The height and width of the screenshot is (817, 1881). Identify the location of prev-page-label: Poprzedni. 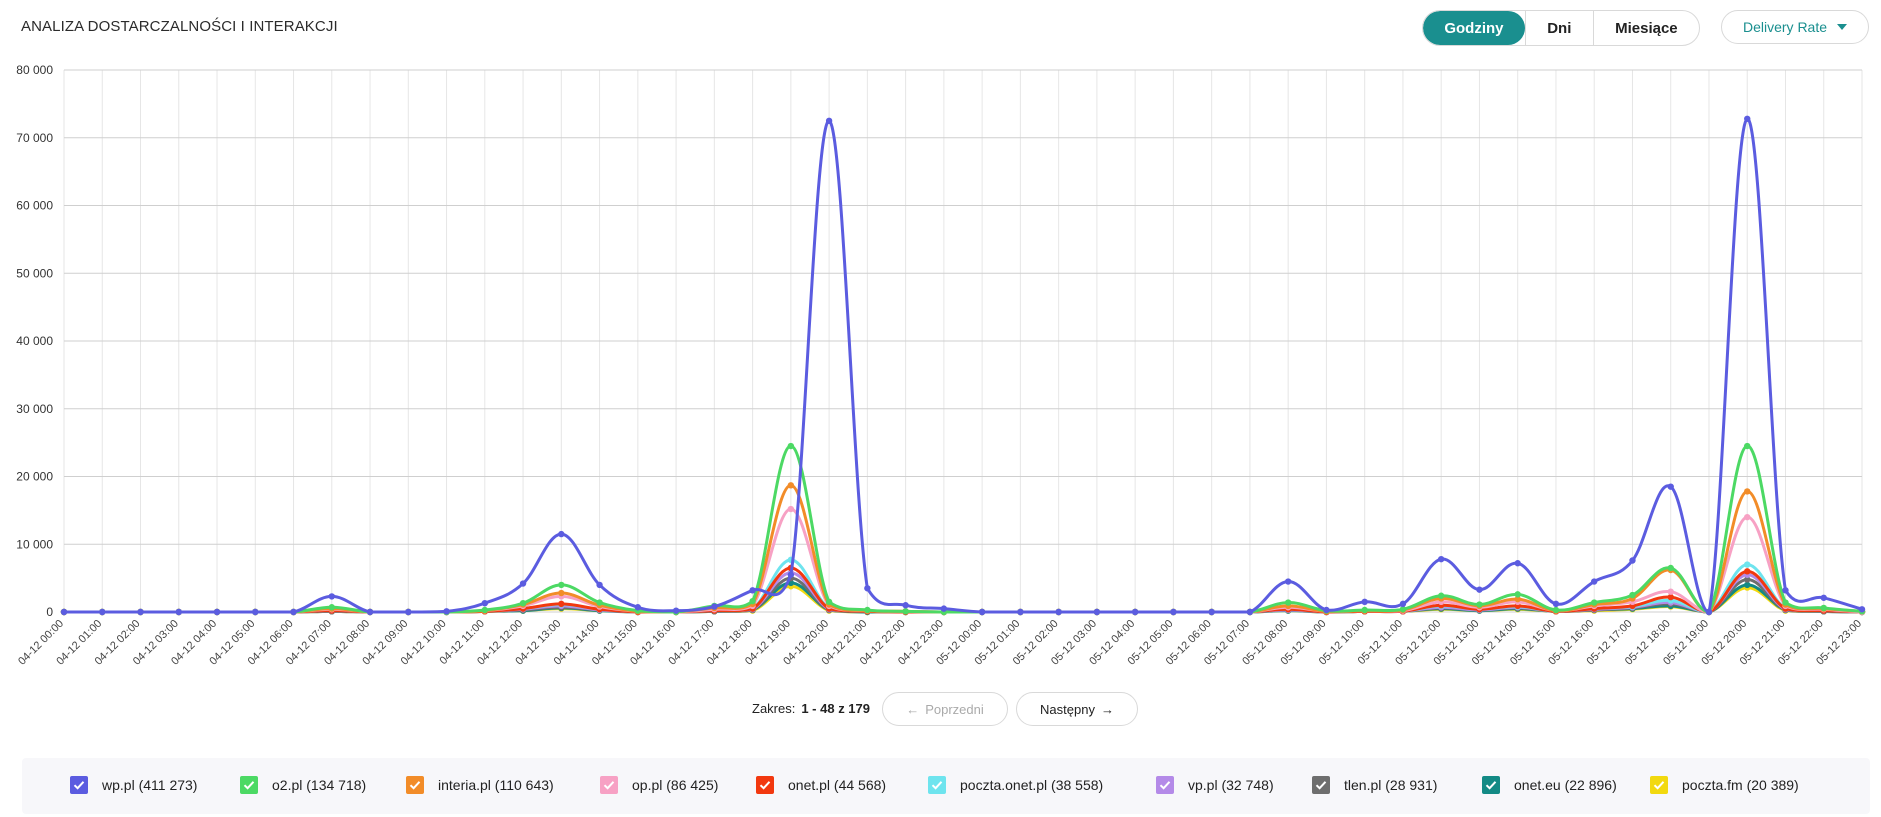
(954, 709).